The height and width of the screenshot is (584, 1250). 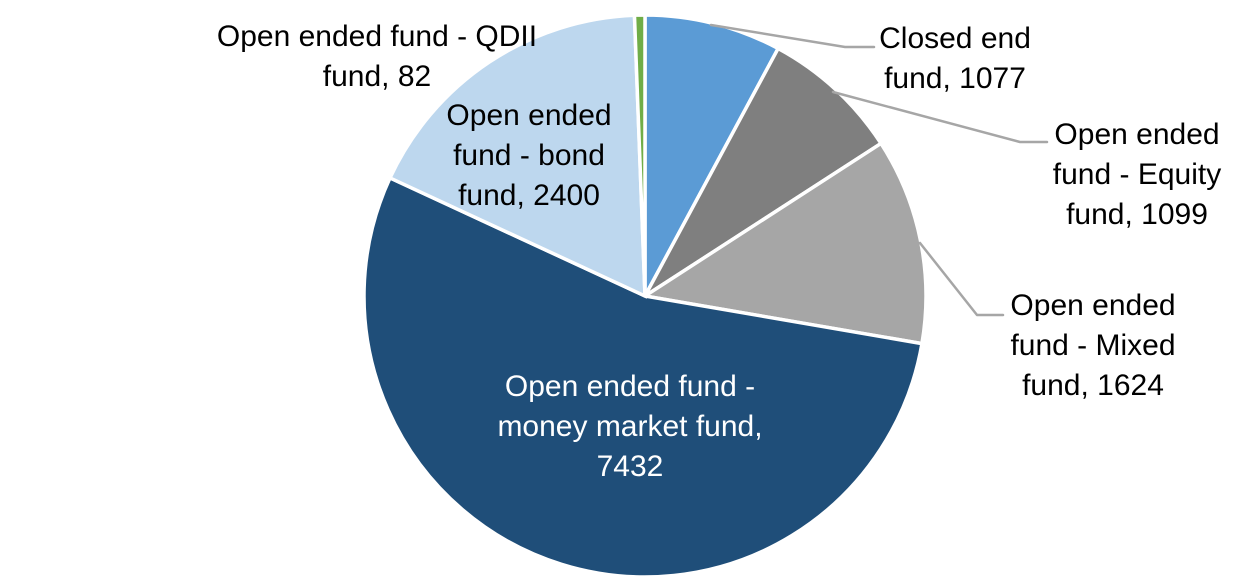 What do you see at coordinates (961, 279) in the screenshot?
I see `leader-line-mixed-fund` at bounding box center [961, 279].